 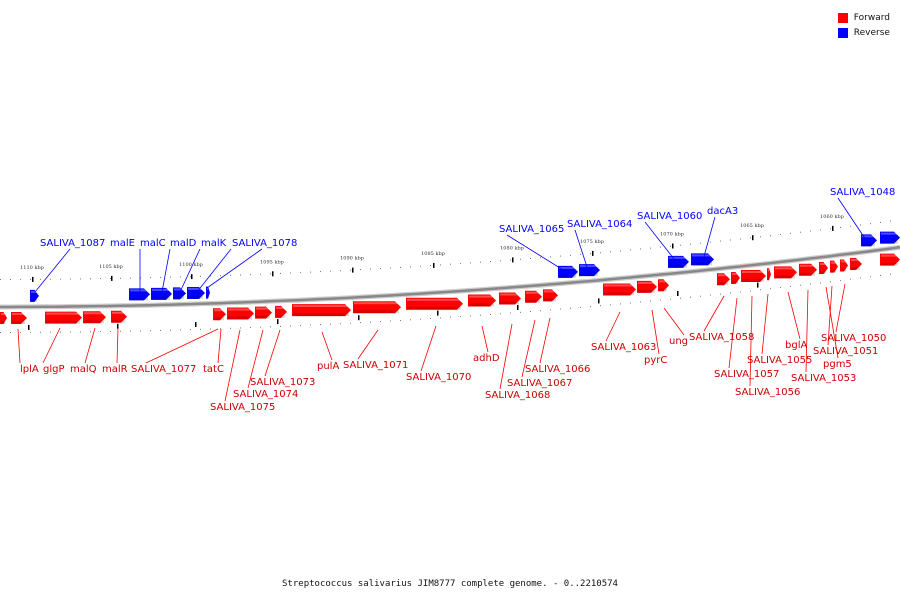 I want to click on forward-gene-label: pulA, so click(x=328, y=366).